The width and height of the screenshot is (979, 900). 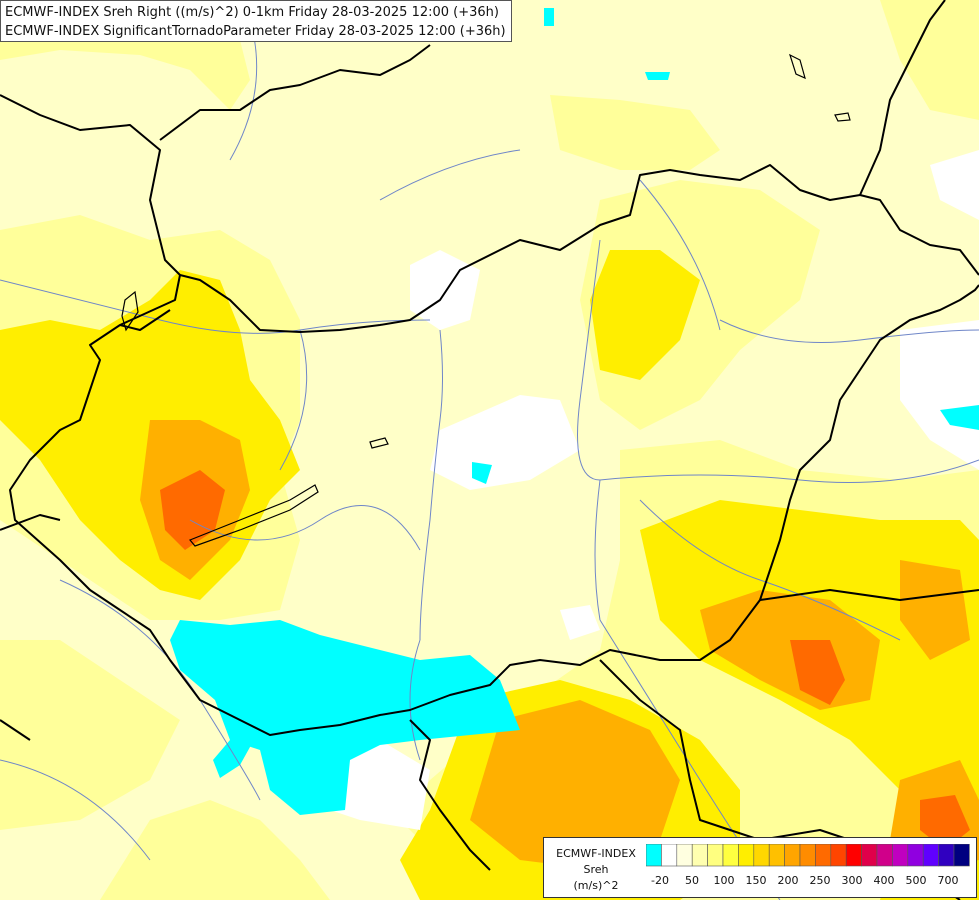 I want to click on legend-color-bar, so click(x=808, y=855).